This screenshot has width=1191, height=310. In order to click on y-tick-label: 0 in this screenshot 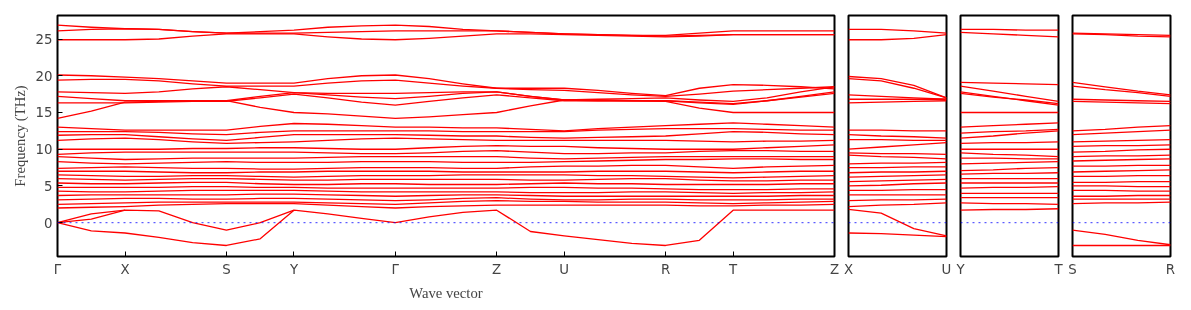, I will do `click(48, 223)`.